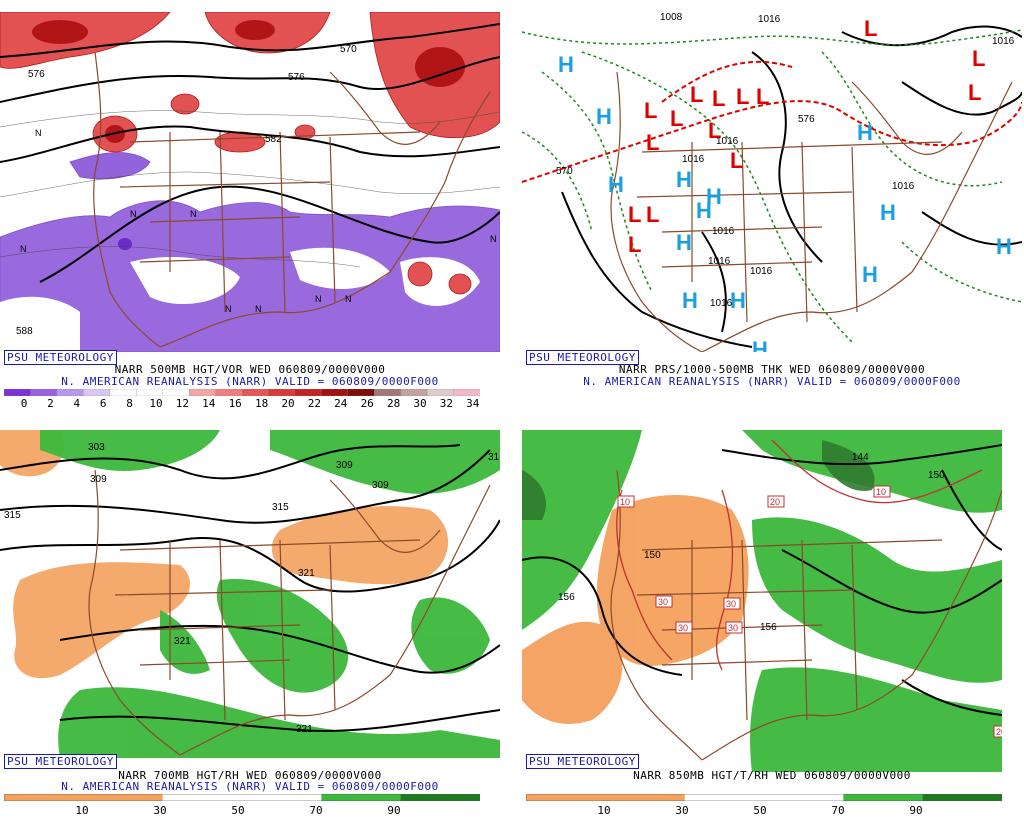  Describe the element at coordinates (775, 502) in the screenshot. I see `temp-label: 20` at that location.